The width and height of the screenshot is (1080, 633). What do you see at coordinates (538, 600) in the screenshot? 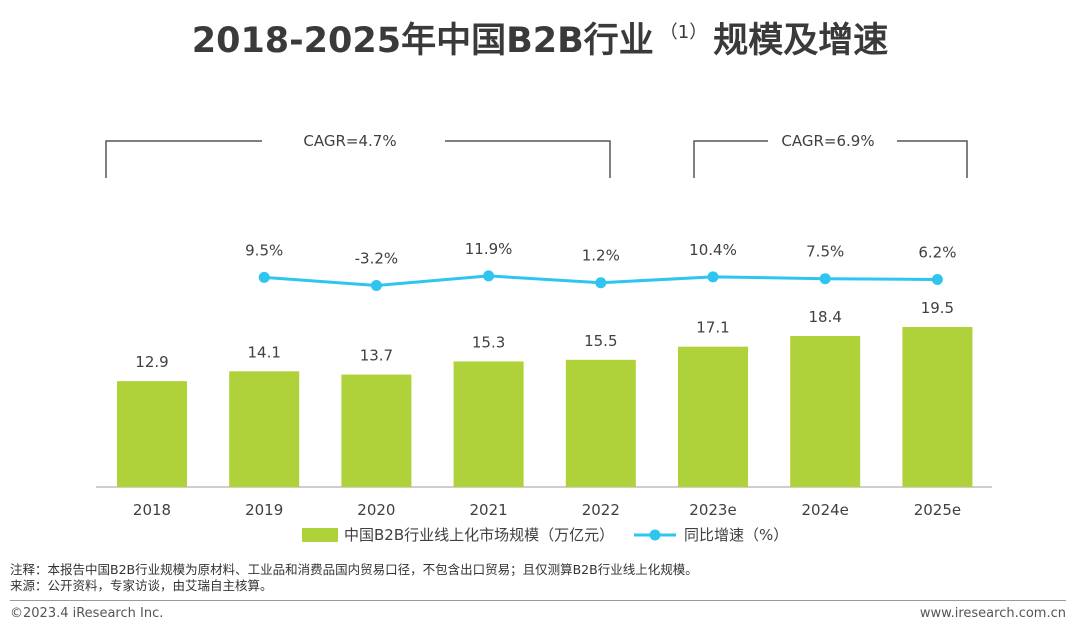
I see `footer-divider` at bounding box center [538, 600].